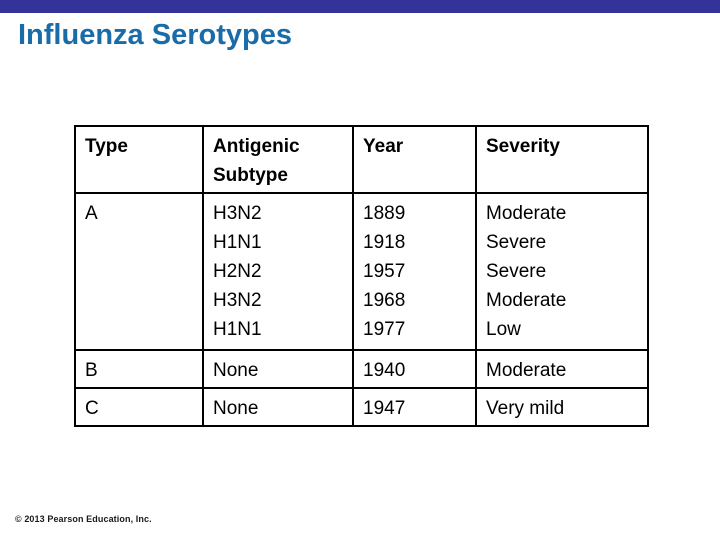 This screenshot has width=720, height=540. I want to click on cell-years-b: 1940, so click(414, 369).